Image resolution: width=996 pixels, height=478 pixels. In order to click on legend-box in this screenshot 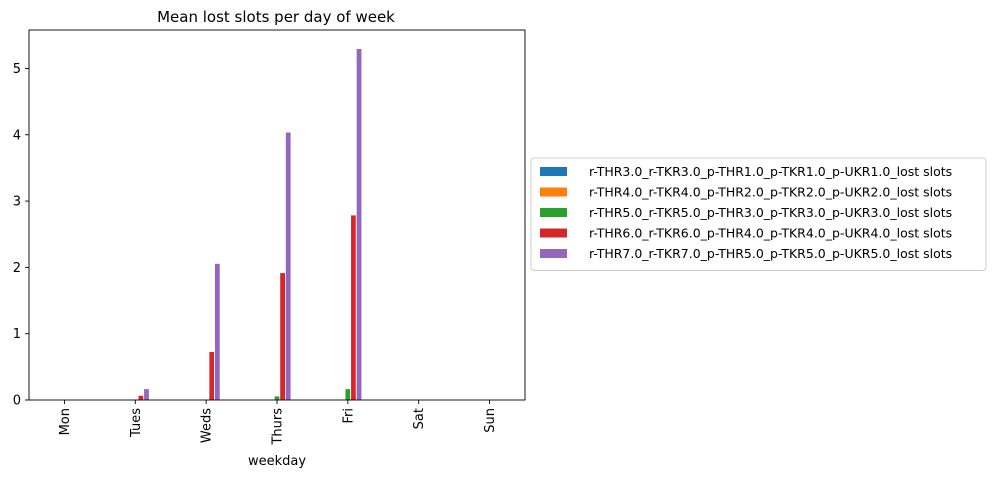, I will do `click(758, 214)`.